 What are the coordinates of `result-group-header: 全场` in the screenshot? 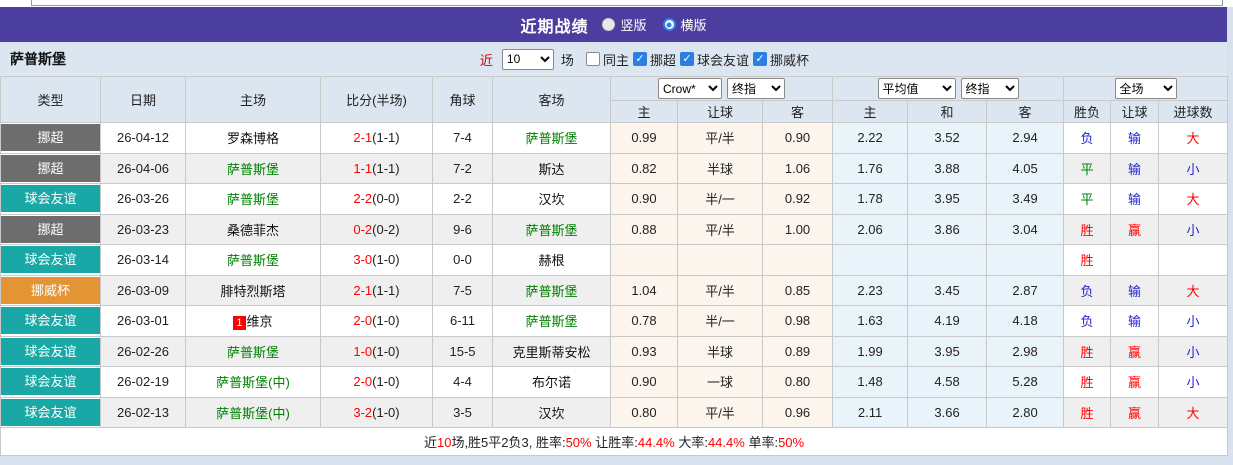 It's located at (1146, 88).